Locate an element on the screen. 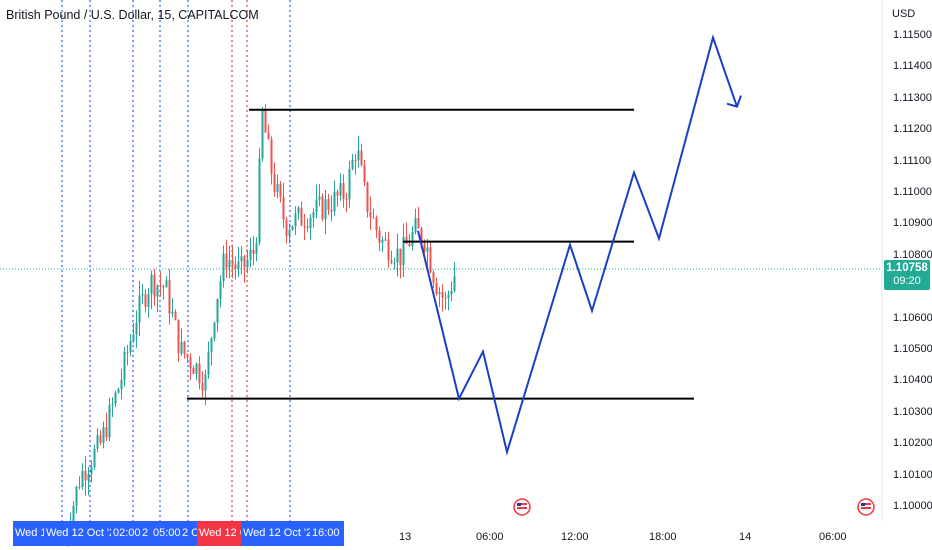 The height and width of the screenshot is (550, 932). time-axis-marker-tag: 02:00 is located at coordinates (127, 533).